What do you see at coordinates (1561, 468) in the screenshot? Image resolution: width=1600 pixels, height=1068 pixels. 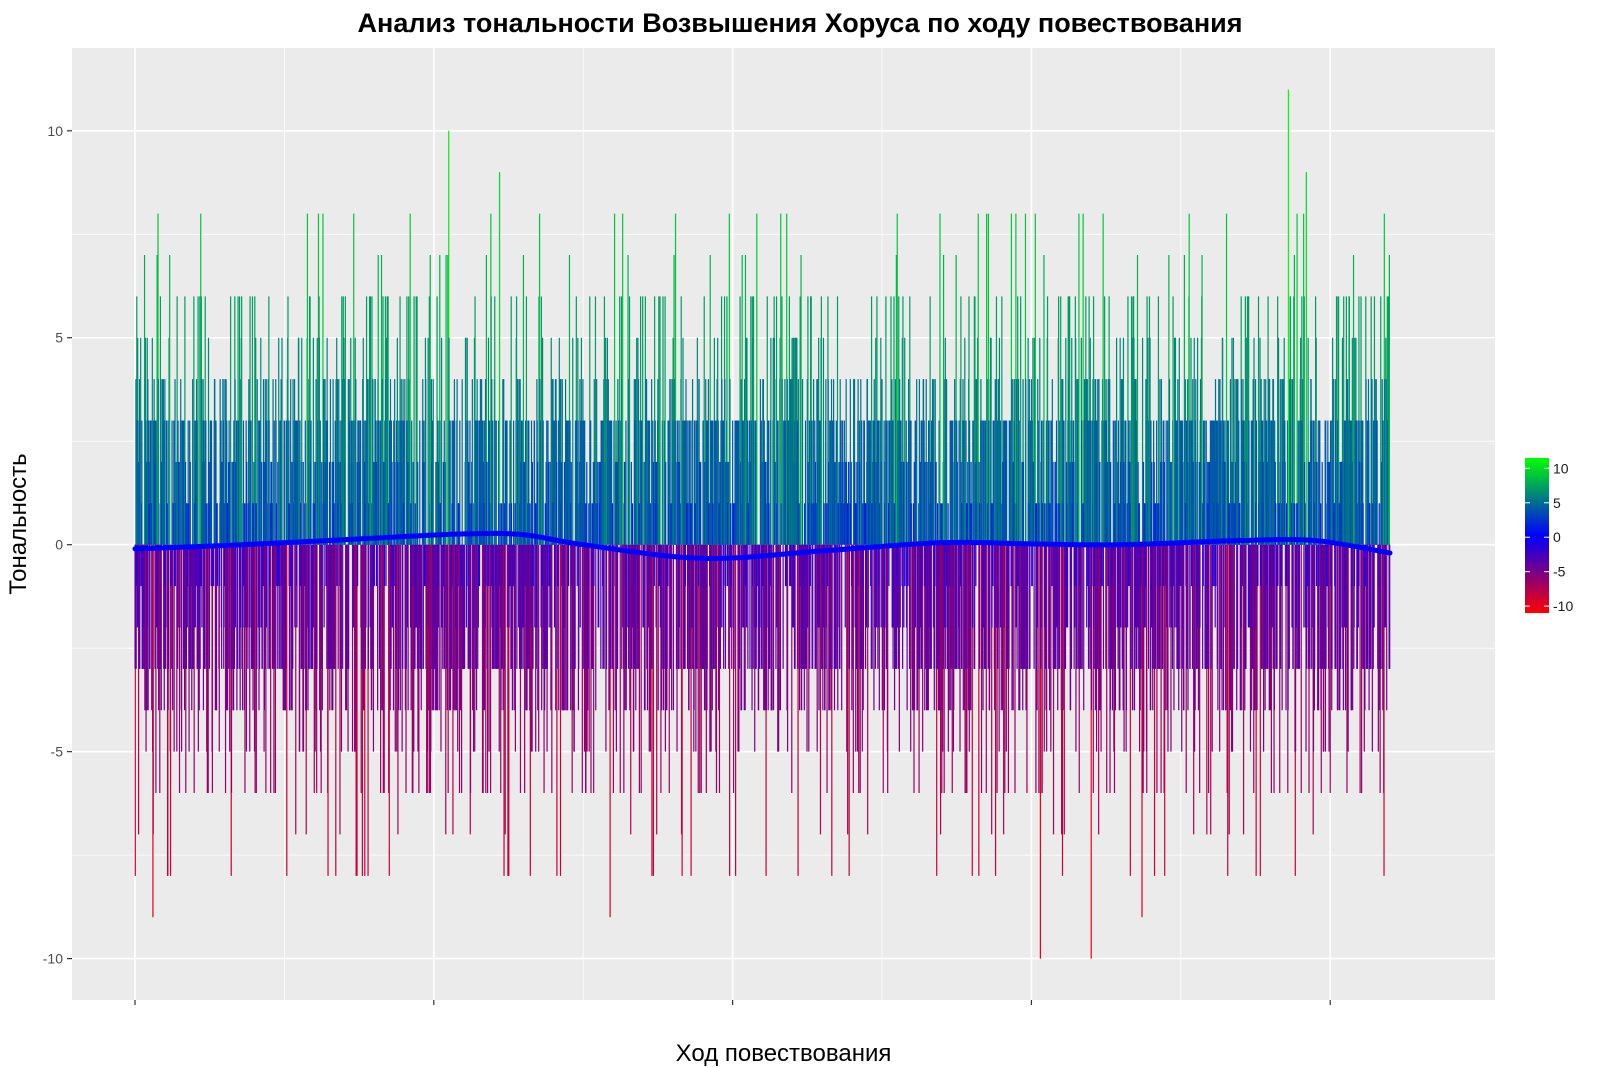 I see `colorbar-label: 10` at bounding box center [1561, 468].